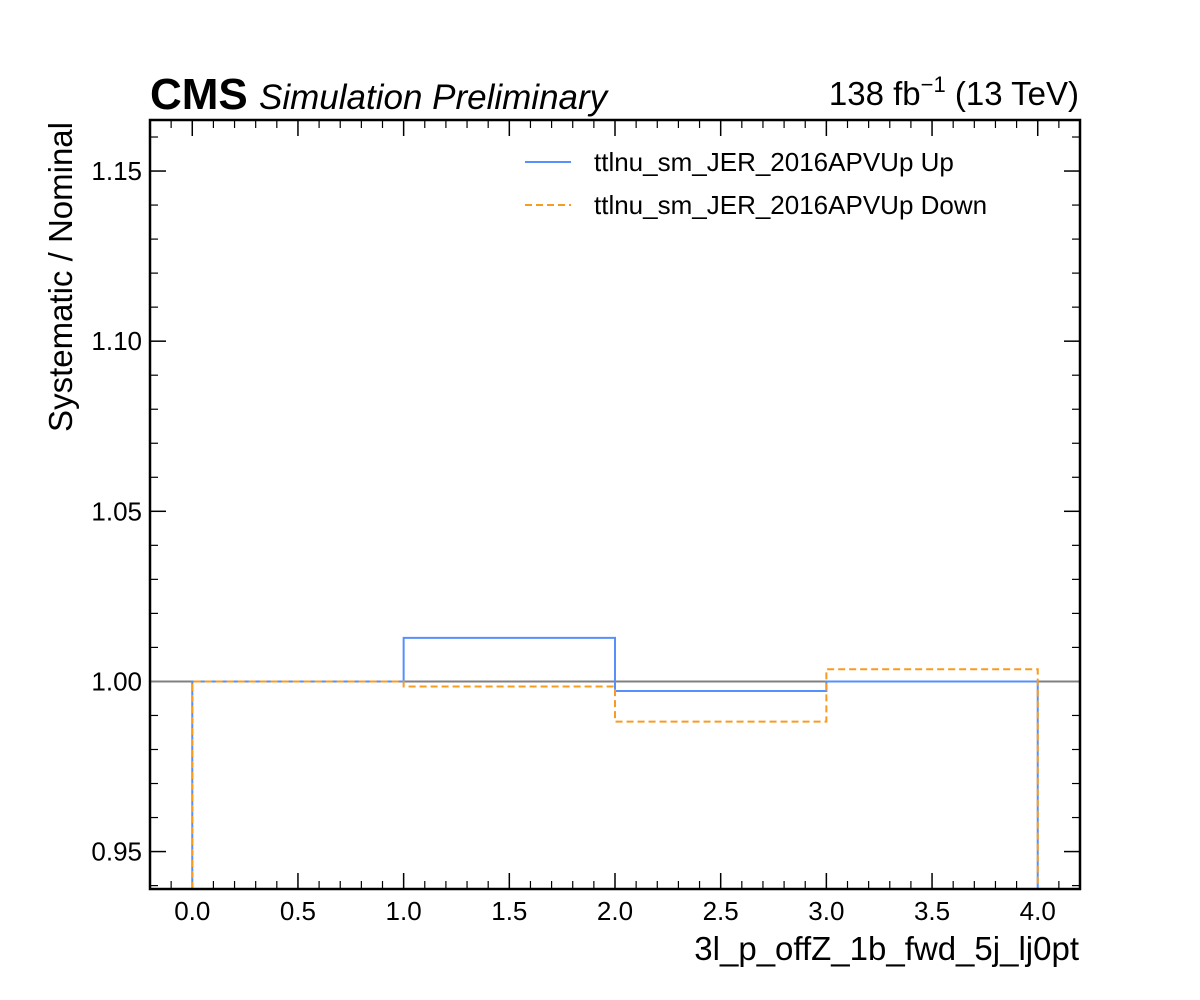  I want to click on y-tick-label: 0.95, so click(116, 852).